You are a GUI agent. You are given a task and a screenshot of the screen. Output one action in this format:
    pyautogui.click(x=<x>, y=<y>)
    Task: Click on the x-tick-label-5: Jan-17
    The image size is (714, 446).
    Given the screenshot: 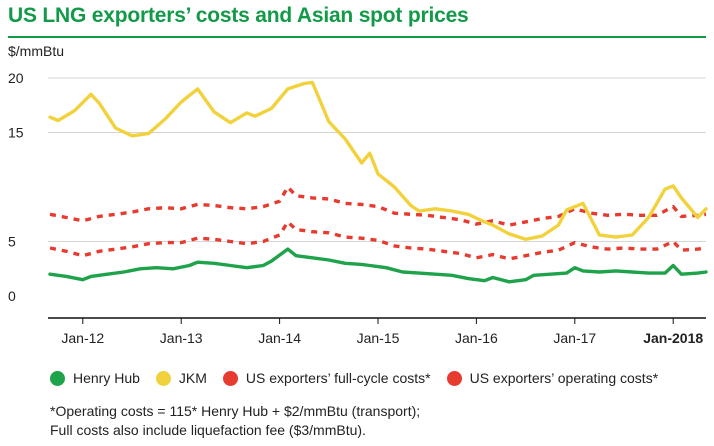 What is the action you would take?
    pyautogui.click(x=574, y=338)
    